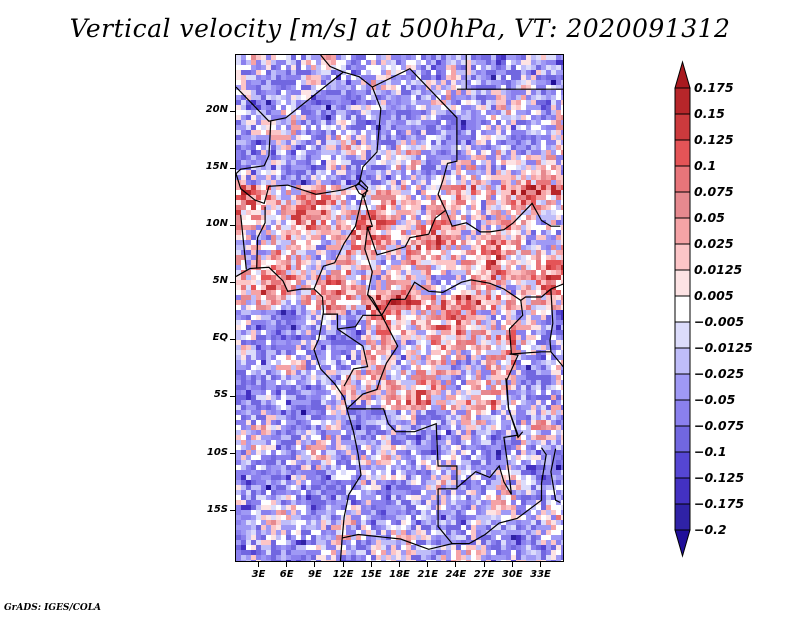 This screenshot has height=618, width=800. I want to click on colorbar-min-arrow, so click(682, 543).